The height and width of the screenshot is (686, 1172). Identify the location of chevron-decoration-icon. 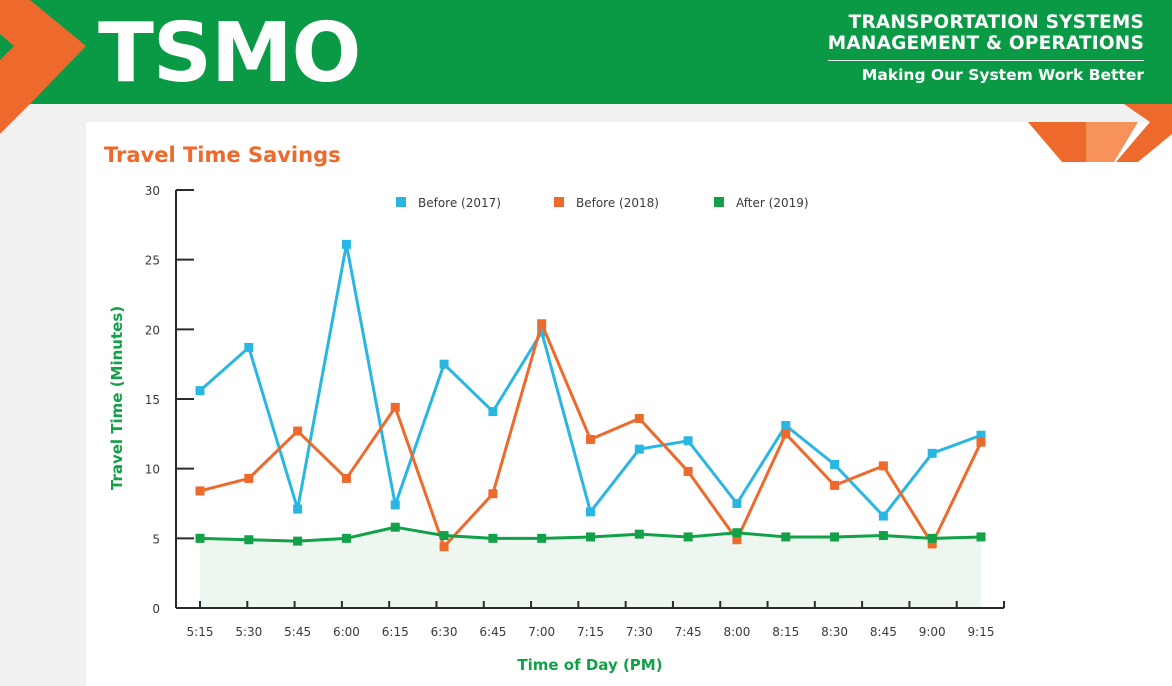
(1100, 133).